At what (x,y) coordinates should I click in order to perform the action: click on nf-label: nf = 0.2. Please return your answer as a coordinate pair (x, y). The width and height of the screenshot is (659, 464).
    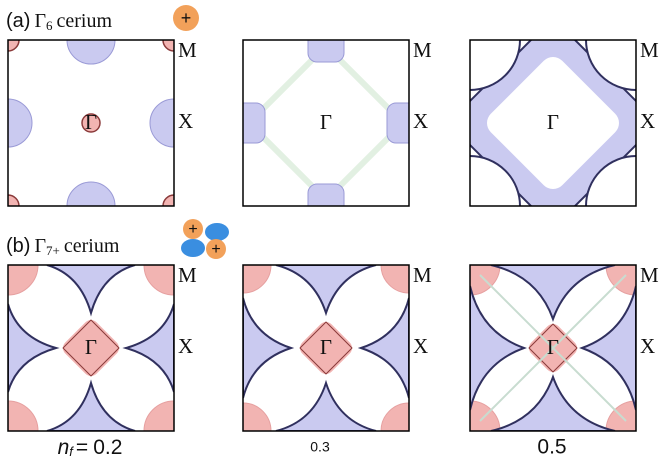
    Looking at the image, I should click on (90, 448).